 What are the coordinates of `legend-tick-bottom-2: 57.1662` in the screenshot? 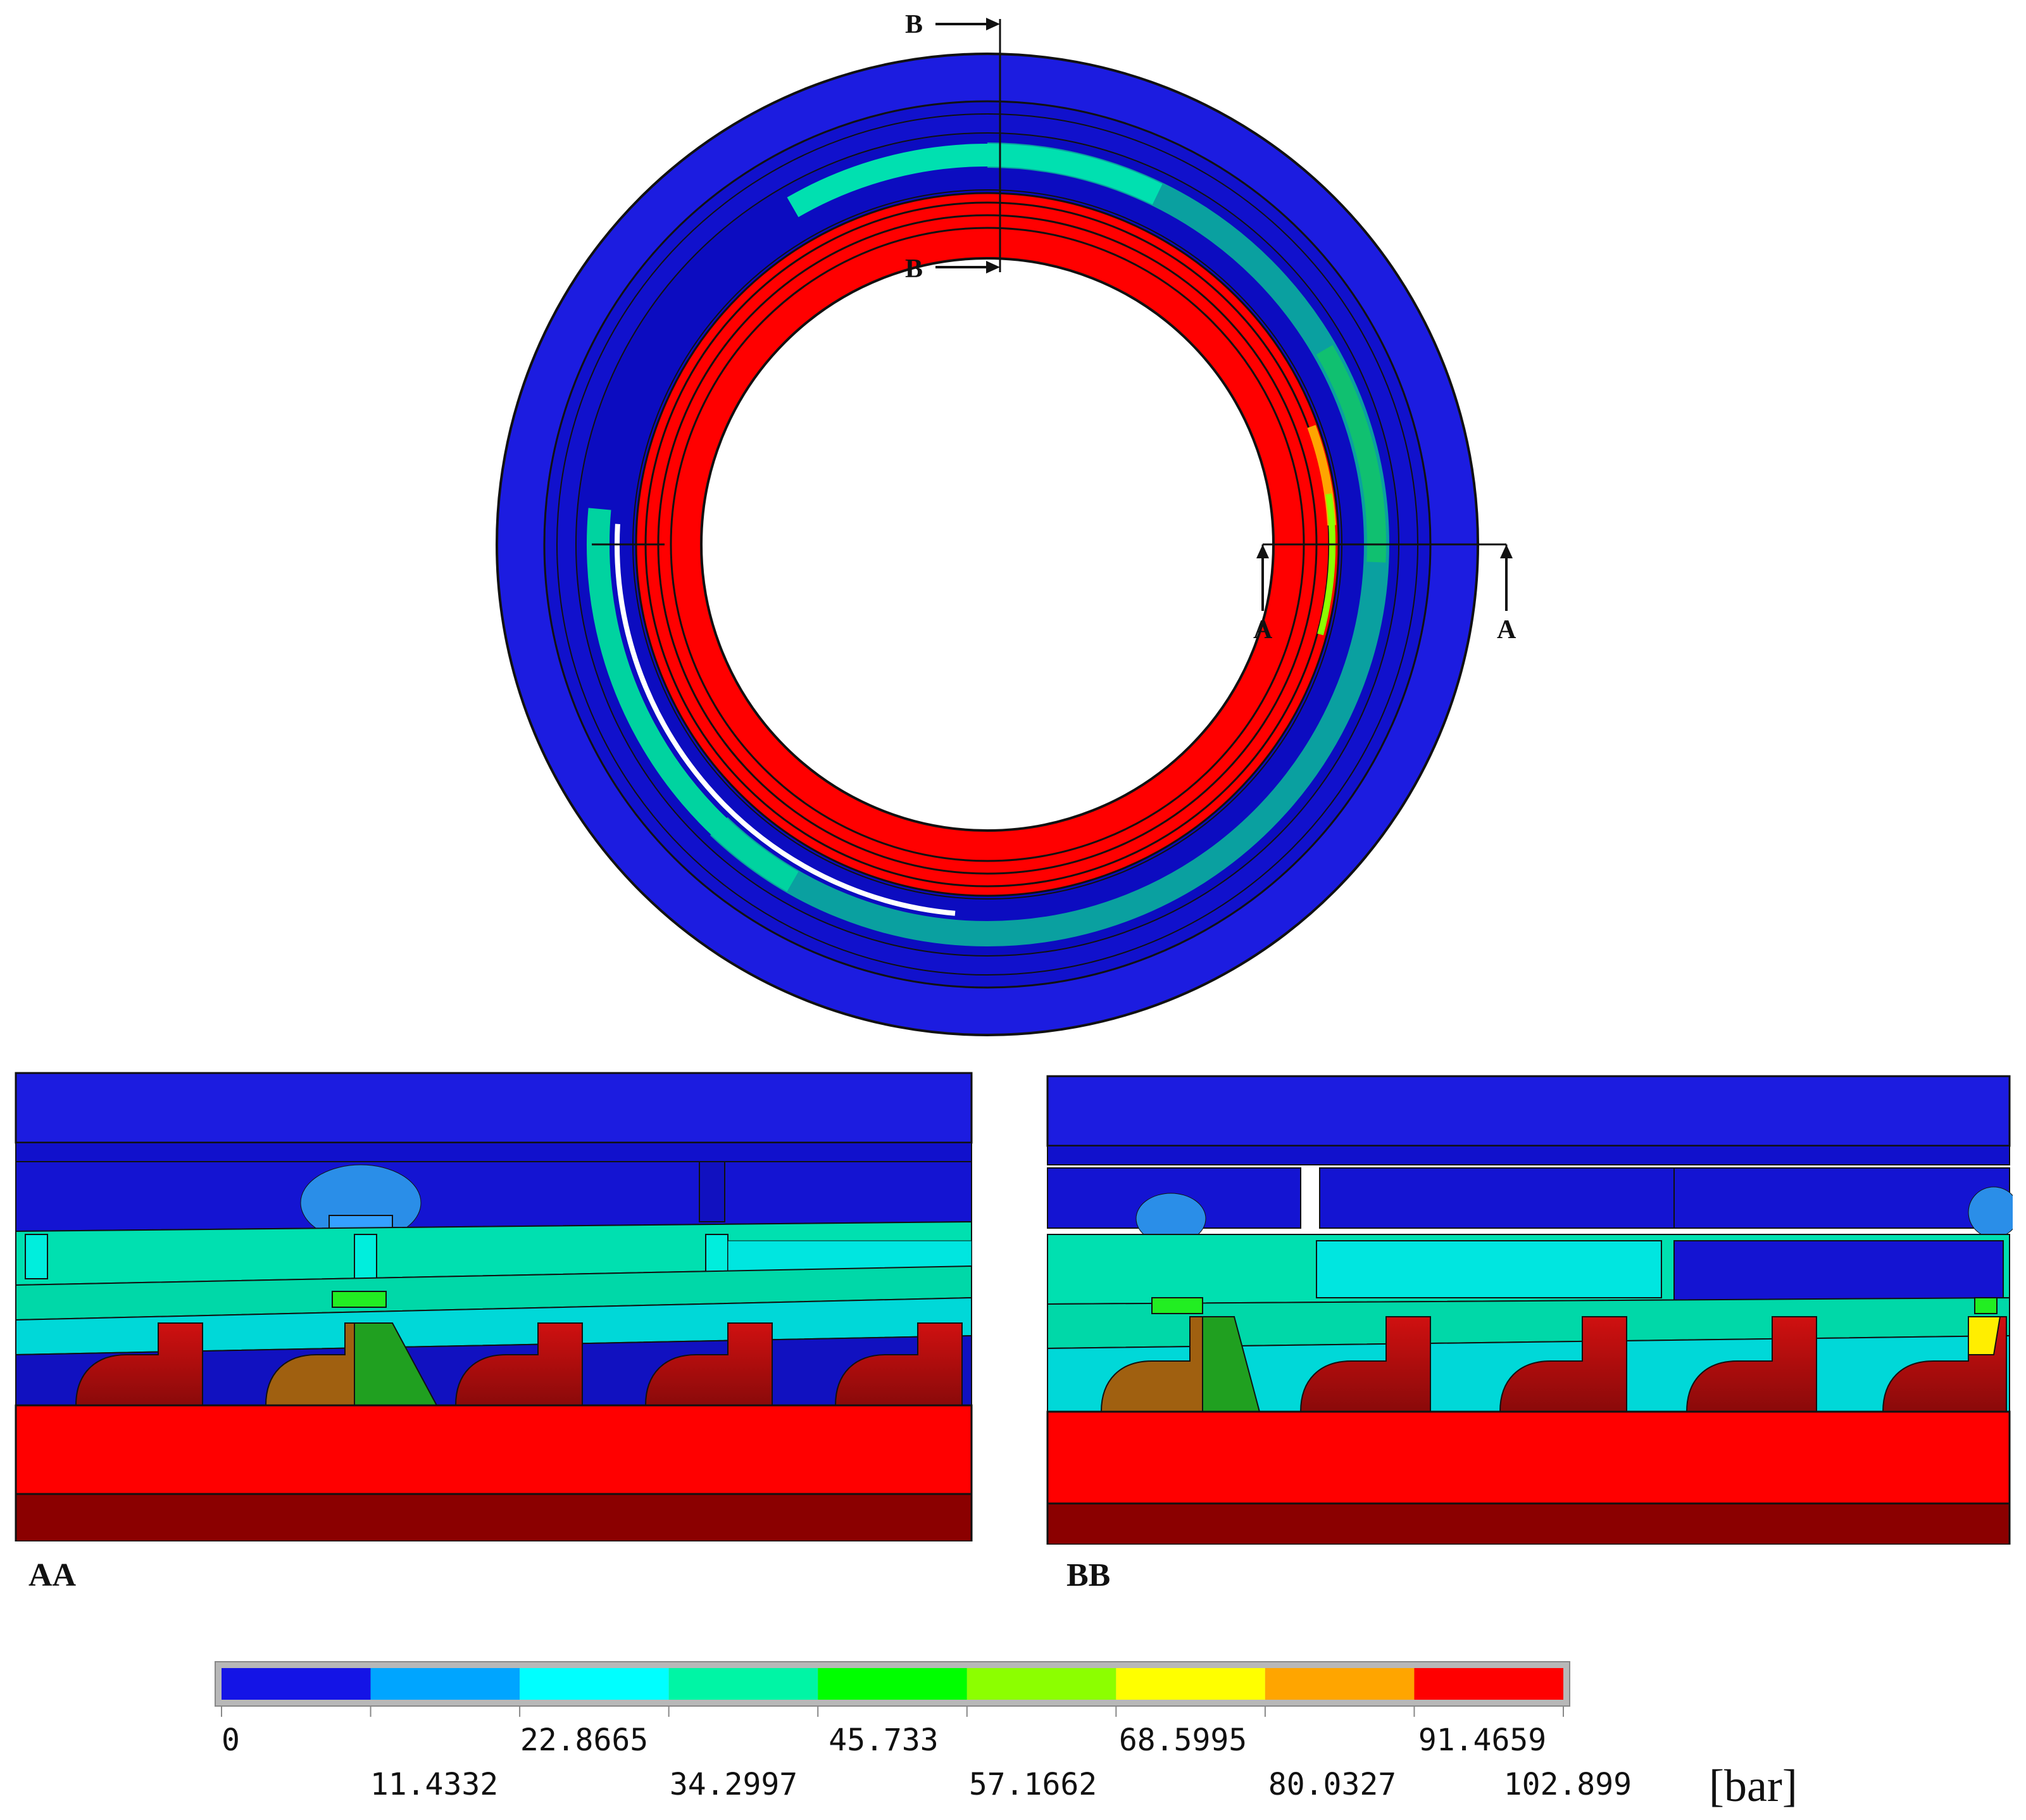 It's located at (1033, 1784).